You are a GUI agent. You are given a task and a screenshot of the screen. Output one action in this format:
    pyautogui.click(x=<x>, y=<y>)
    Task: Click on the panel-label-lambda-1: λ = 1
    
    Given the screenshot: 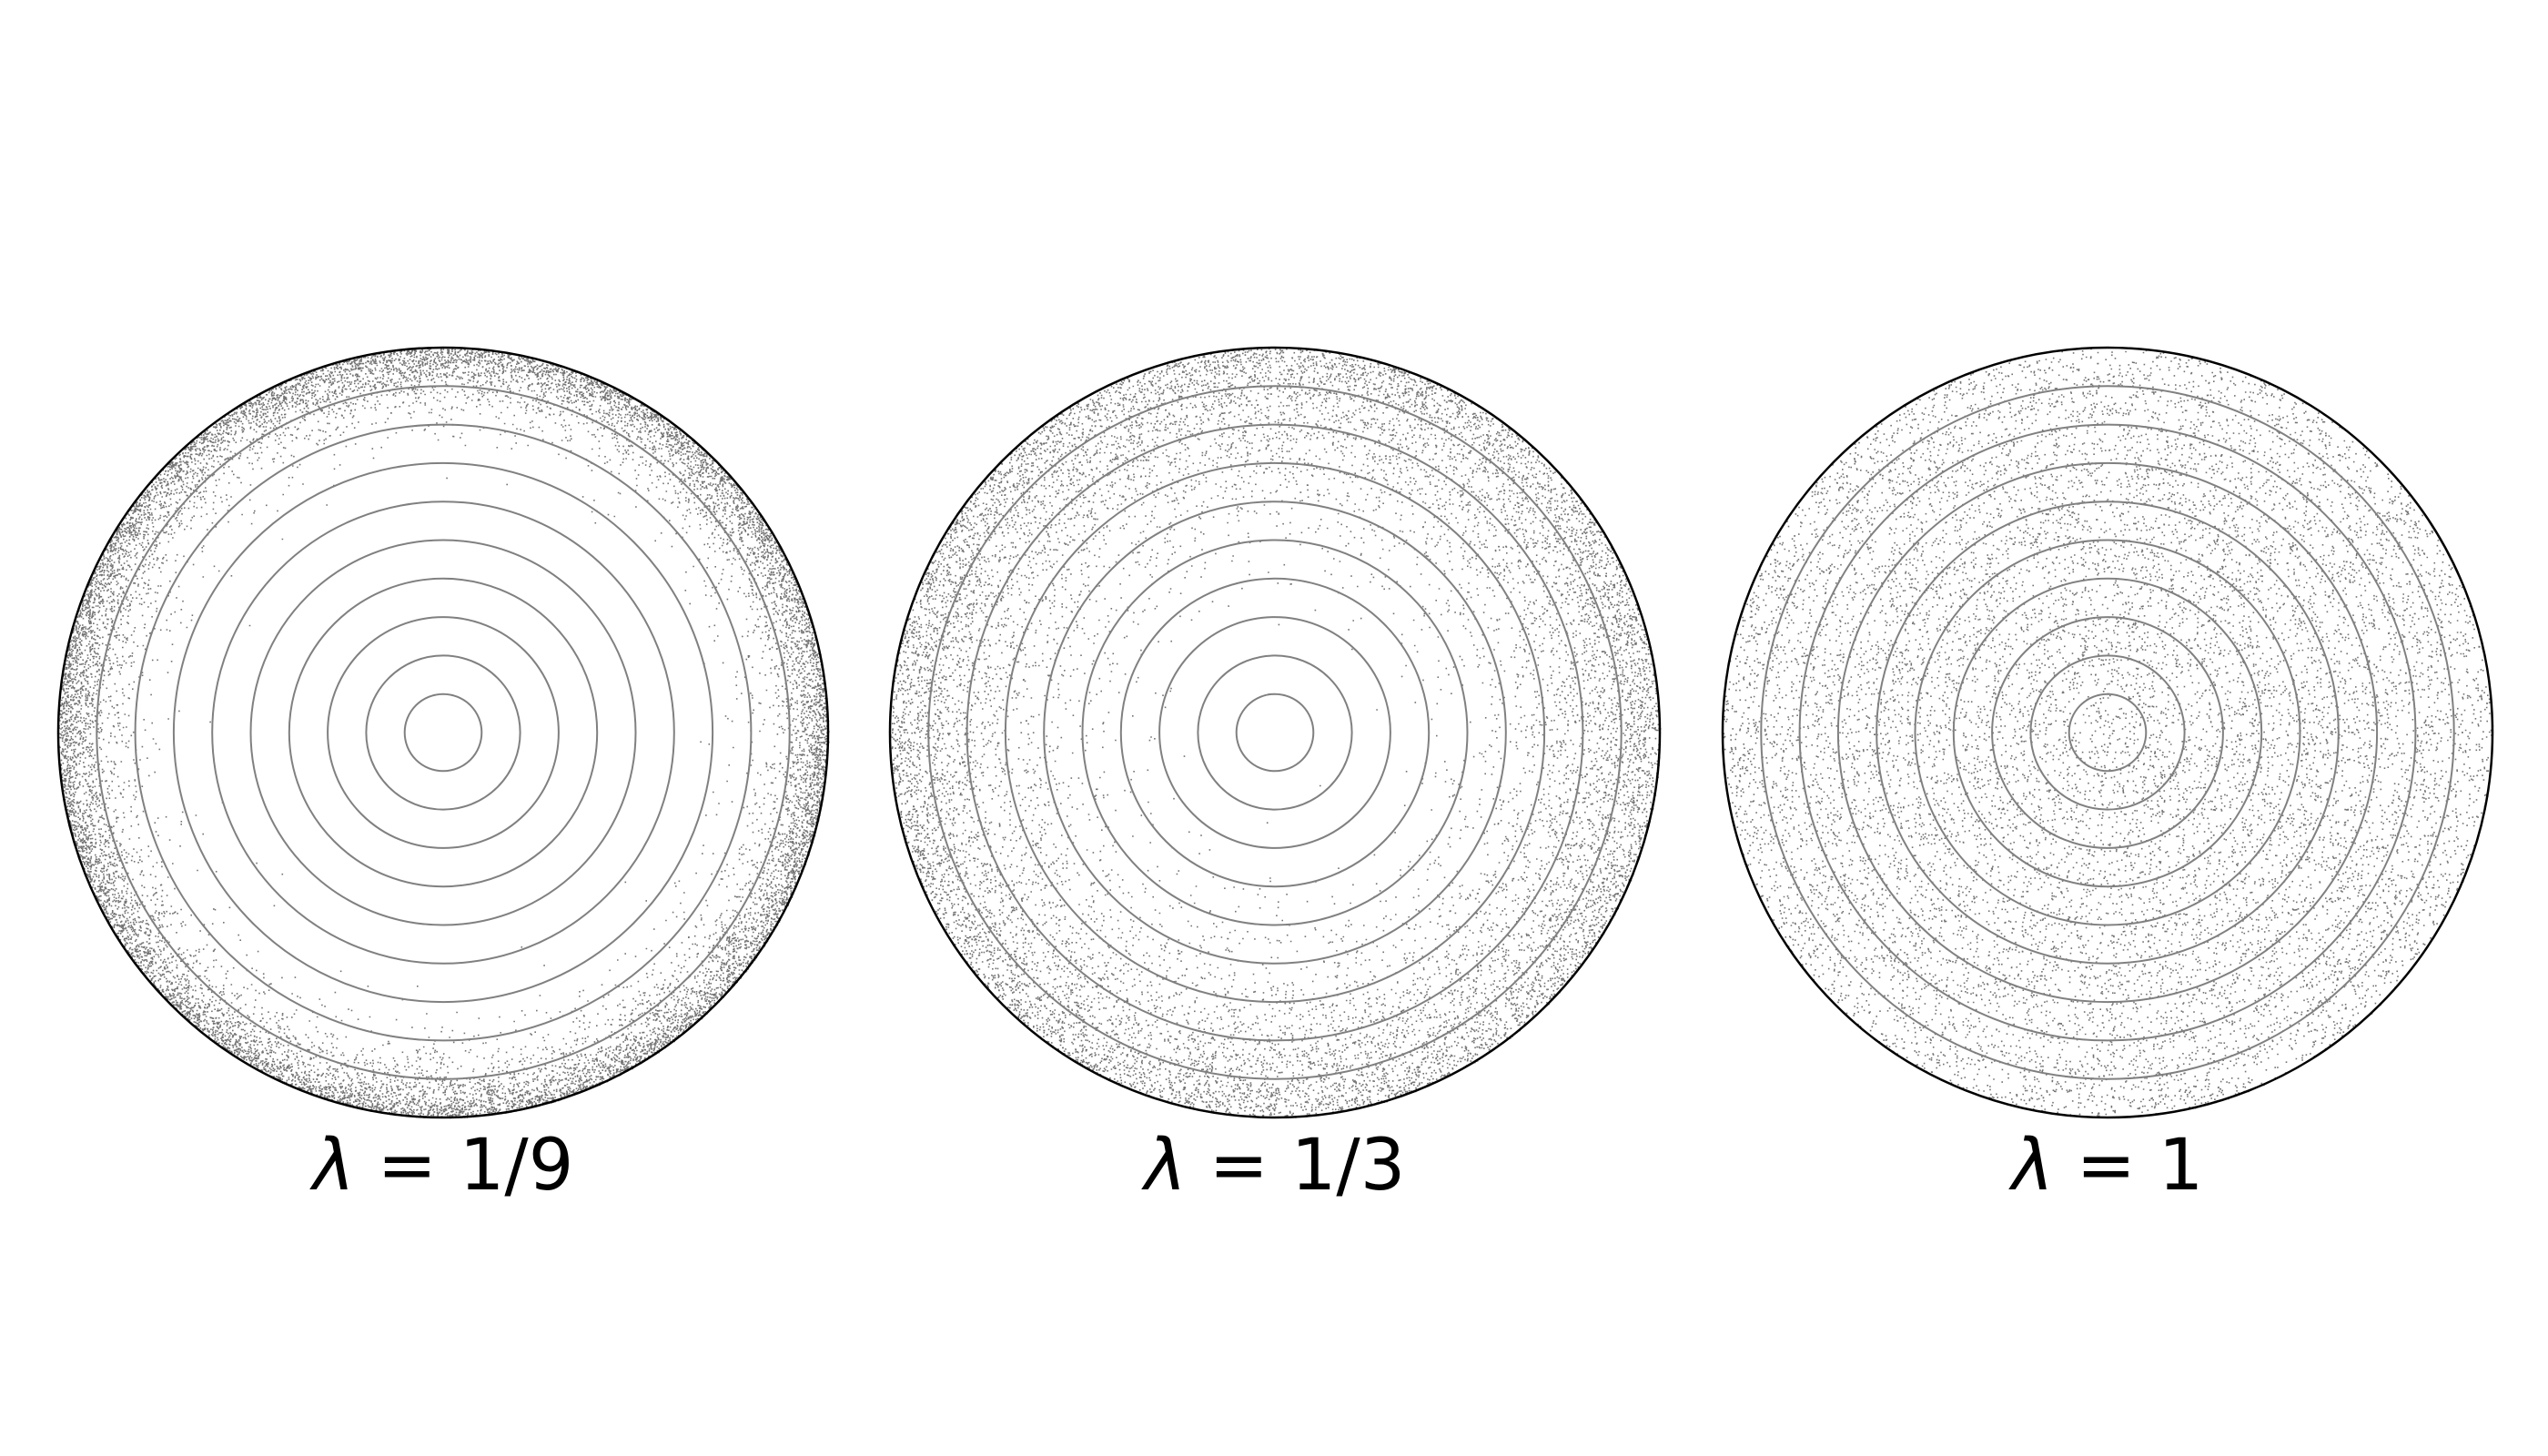 What is the action you would take?
    pyautogui.click(x=2106, y=1166)
    